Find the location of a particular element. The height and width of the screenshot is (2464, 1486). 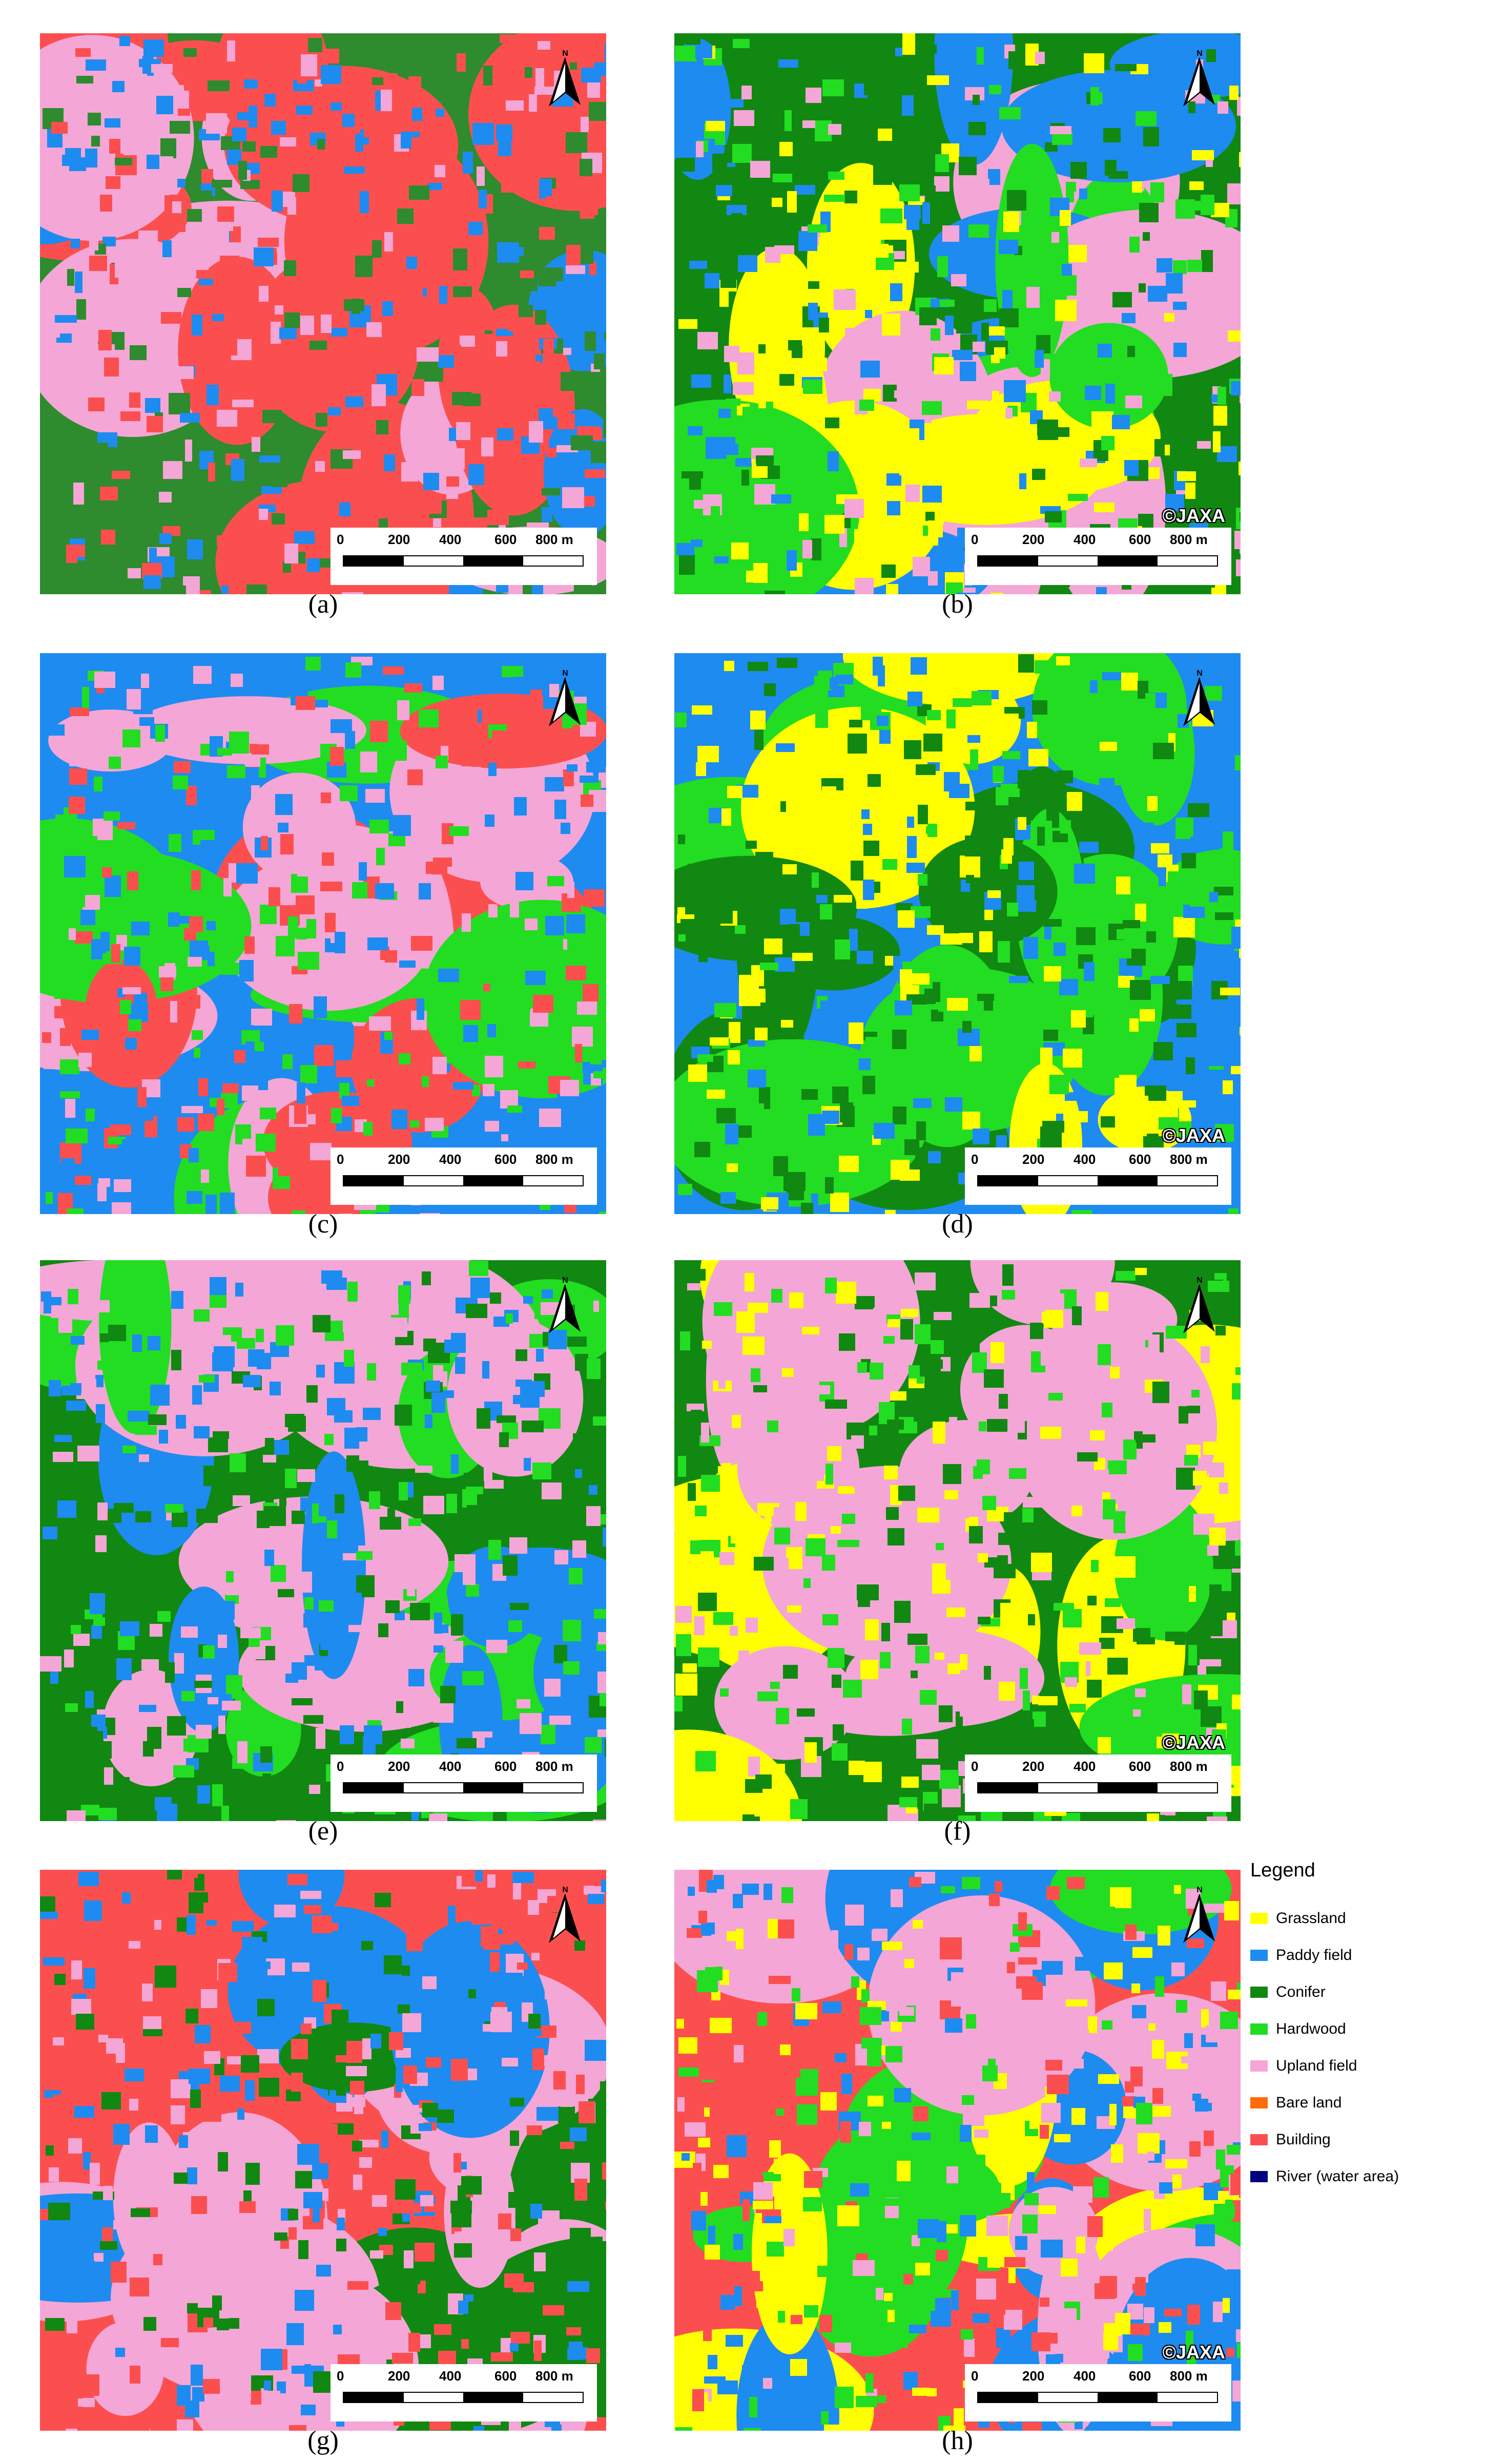

land-cover-patch is located at coordinates (787, 2371).